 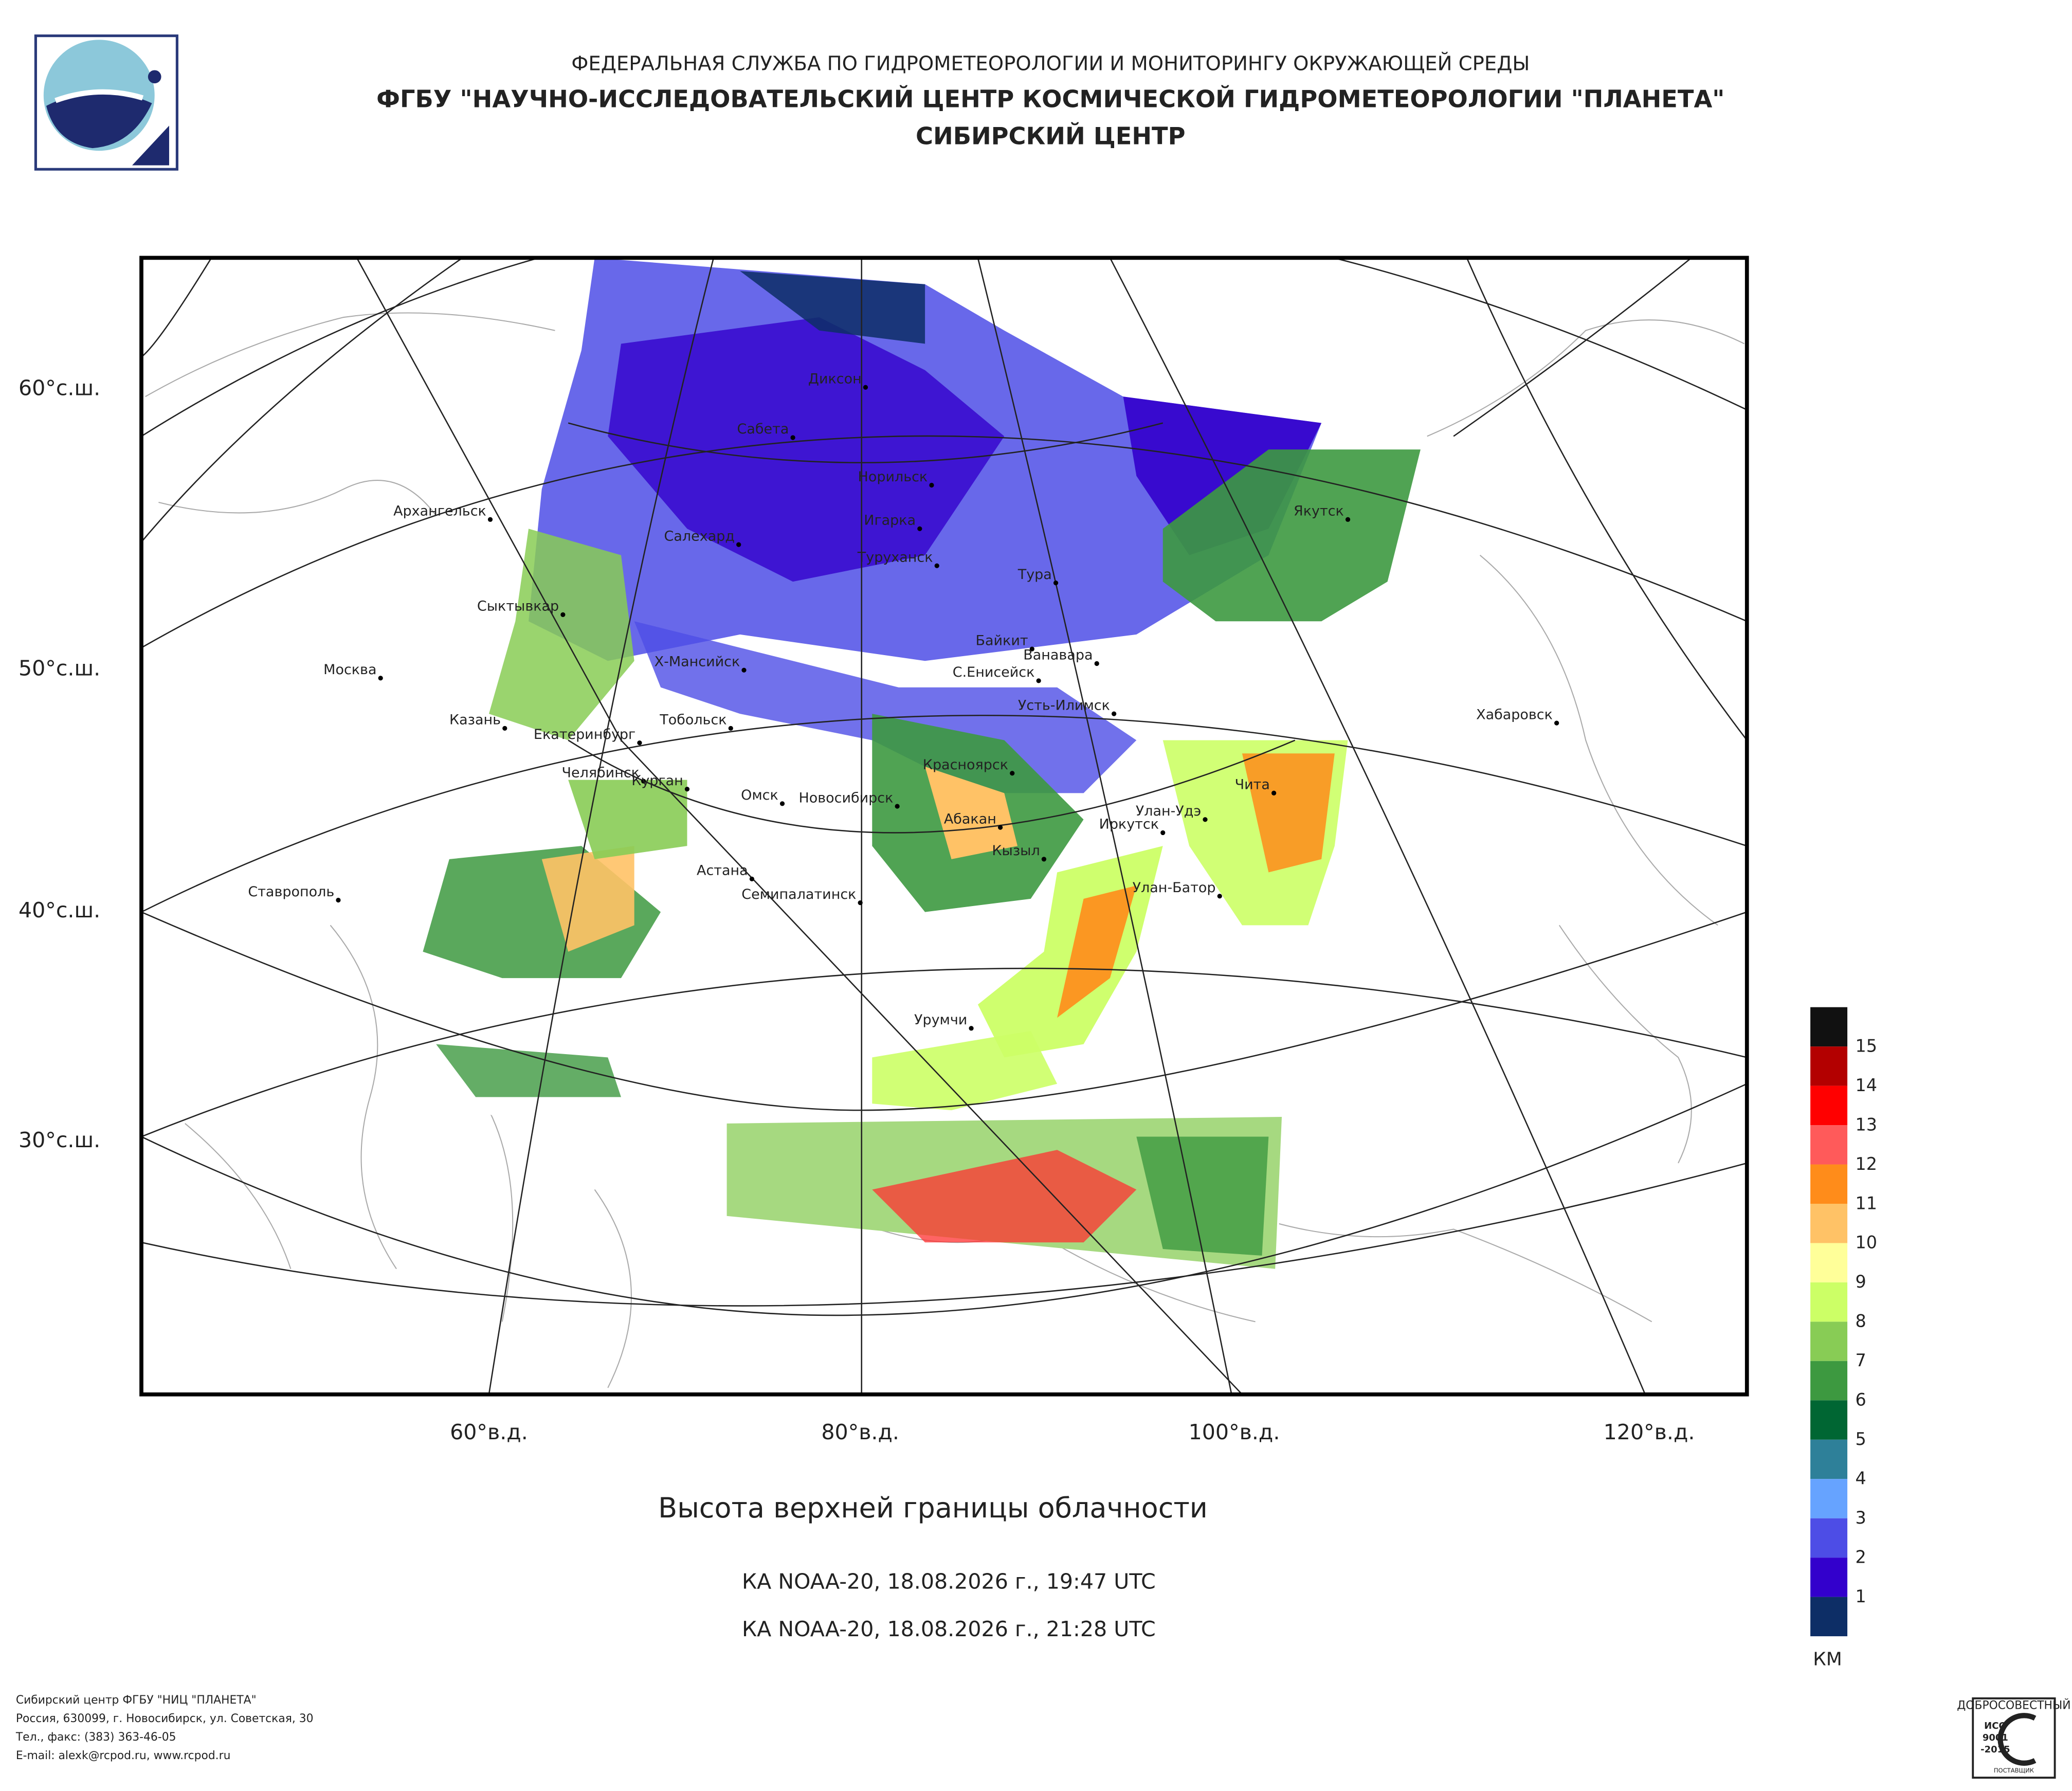 I want to click on city-label: Курган, so click(x=657, y=781).